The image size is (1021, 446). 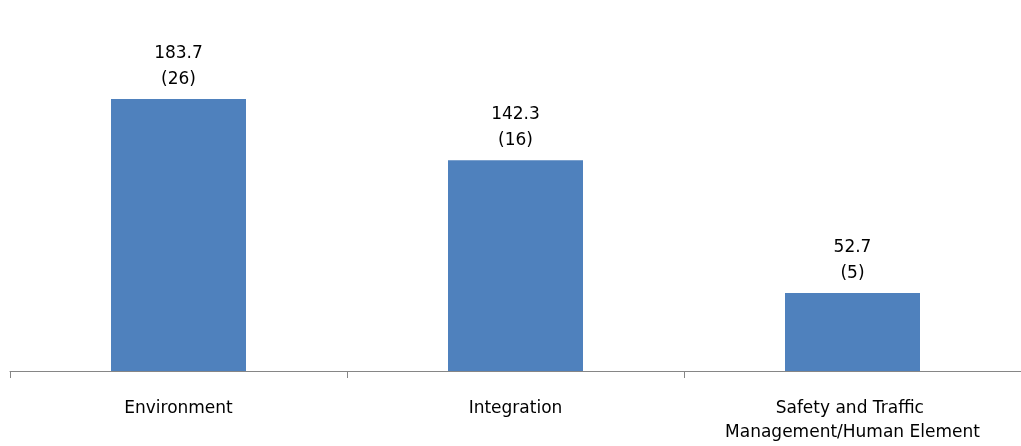 What do you see at coordinates (179, 407) in the screenshot?
I see `x-tick-label: Environment` at bounding box center [179, 407].